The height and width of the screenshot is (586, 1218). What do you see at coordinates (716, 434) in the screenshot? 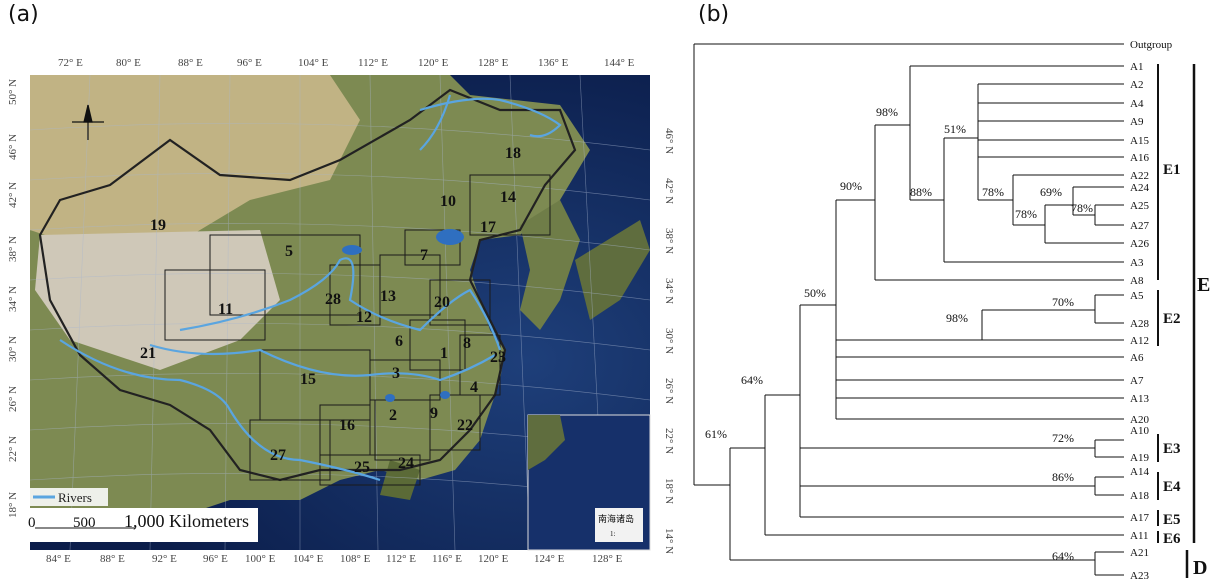
I see `support-value: 61%` at bounding box center [716, 434].